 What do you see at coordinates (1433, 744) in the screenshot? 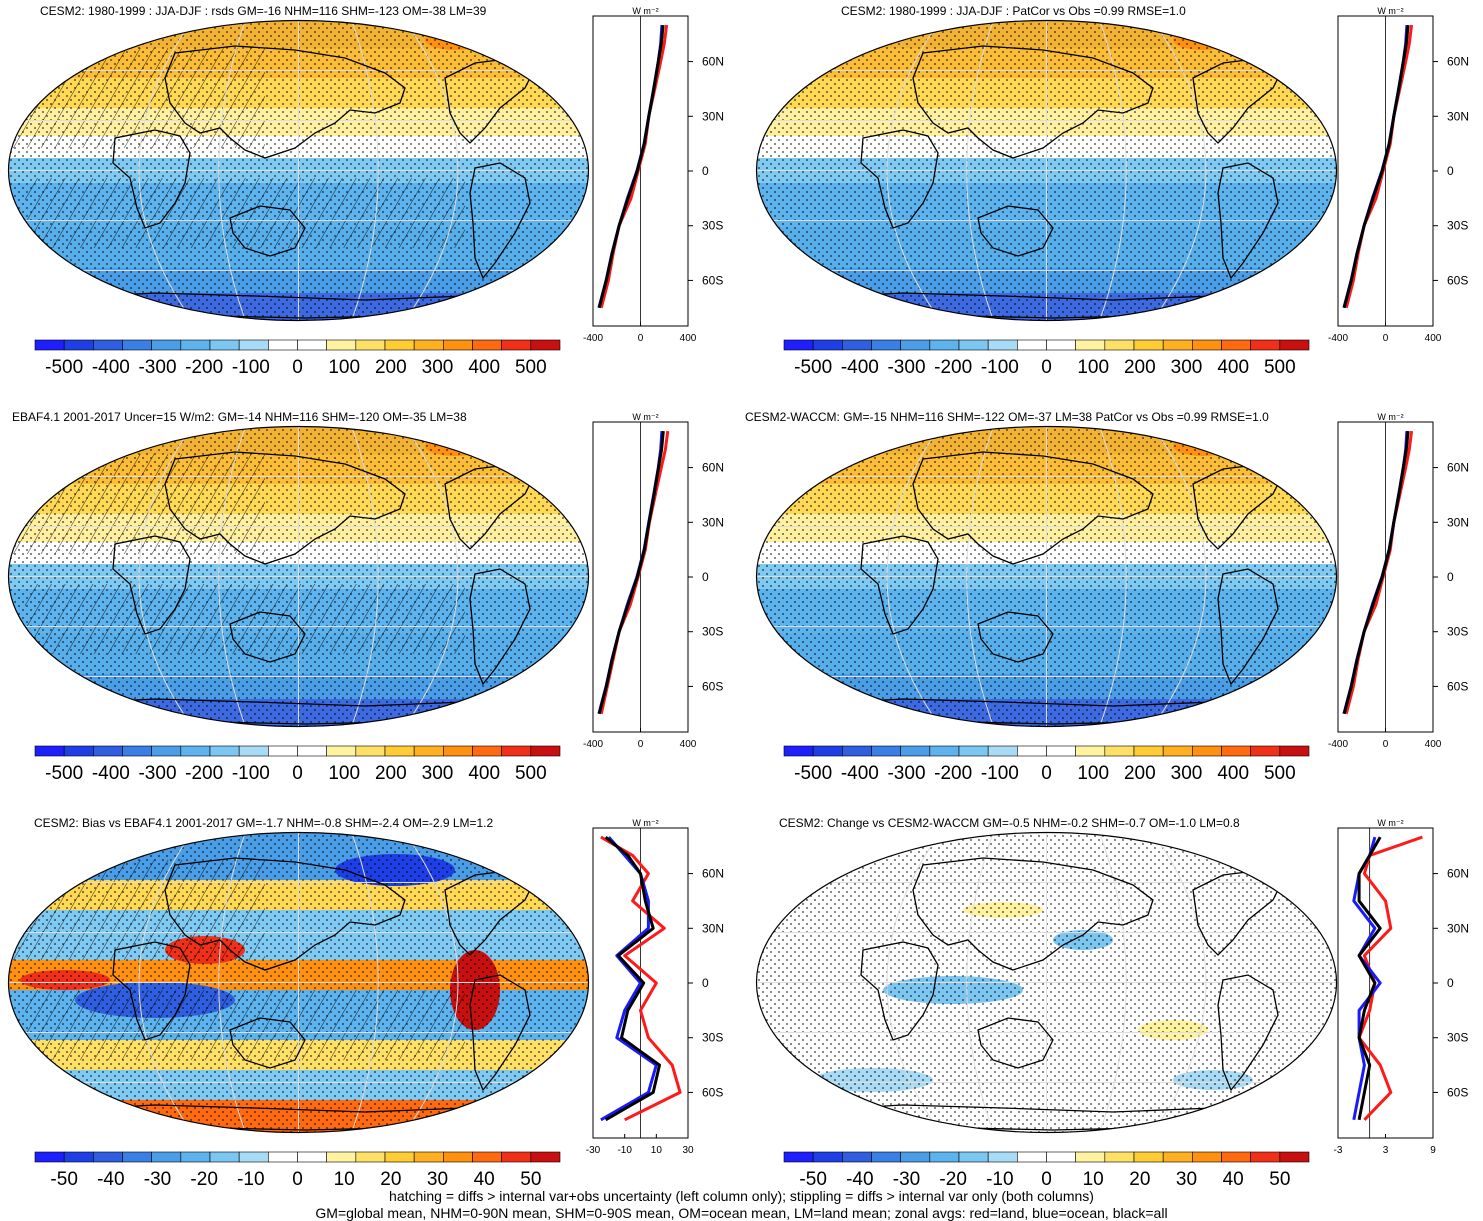
I see `x-tick-label: 400` at bounding box center [1433, 744].